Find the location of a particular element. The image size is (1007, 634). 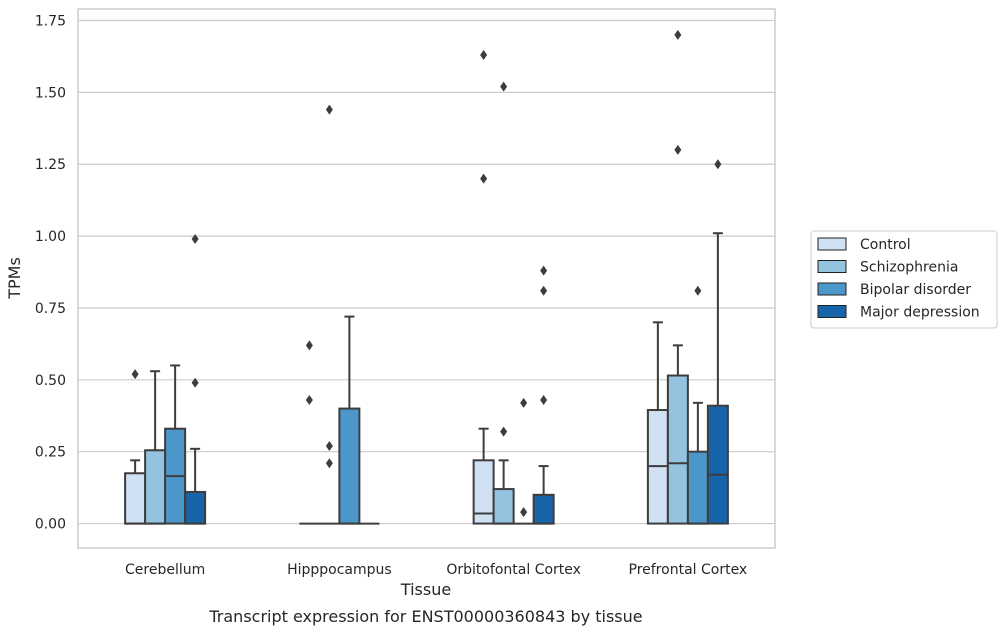

y-tick-labels: 0.00 0.25 0.50 0.75 1.00 1.25 1.50 1.75 is located at coordinates (50, 272).